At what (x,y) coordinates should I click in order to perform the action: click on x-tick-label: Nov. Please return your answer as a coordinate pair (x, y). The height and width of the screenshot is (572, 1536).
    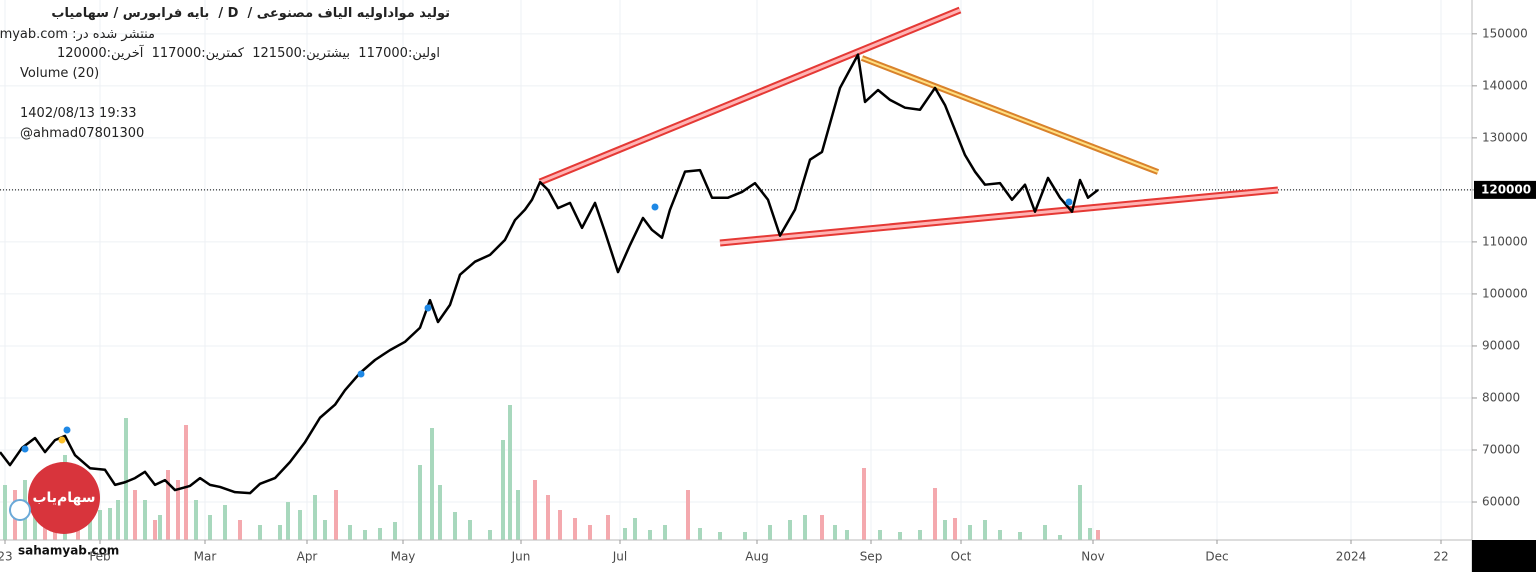
    Looking at the image, I should click on (1092, 557).